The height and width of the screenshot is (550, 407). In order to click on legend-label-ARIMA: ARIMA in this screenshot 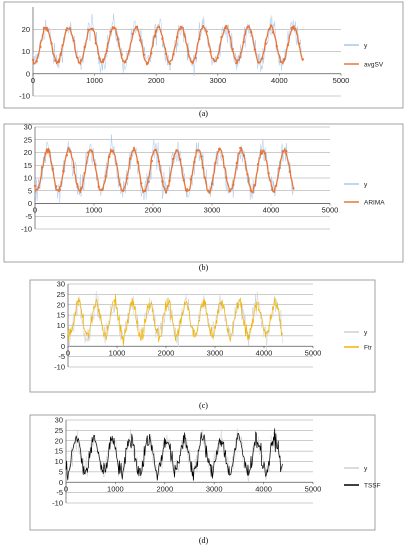, I will do `click(374, 202)`.